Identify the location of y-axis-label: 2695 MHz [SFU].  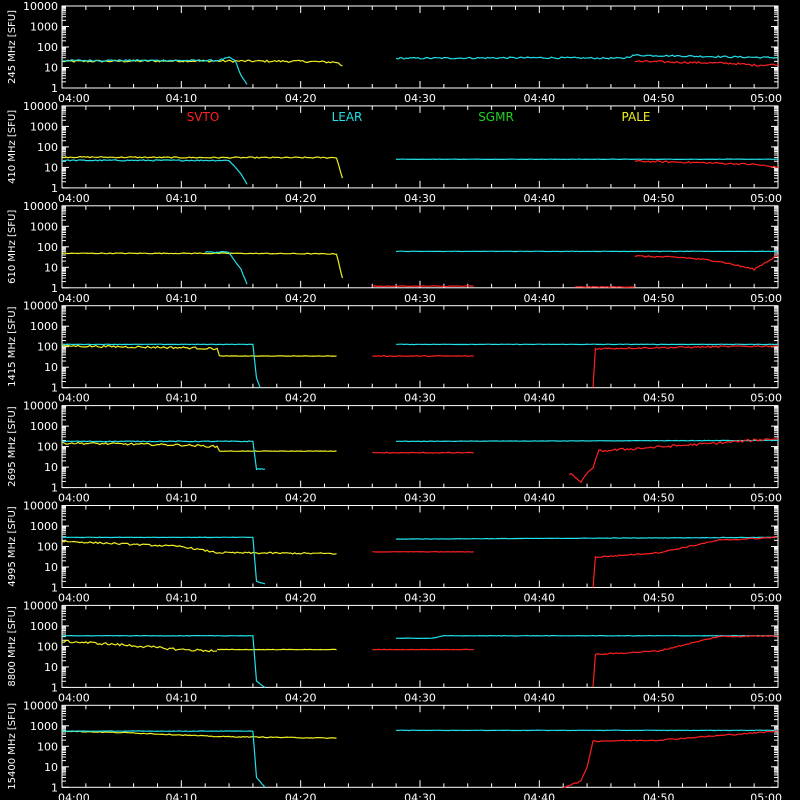
(12, 446).